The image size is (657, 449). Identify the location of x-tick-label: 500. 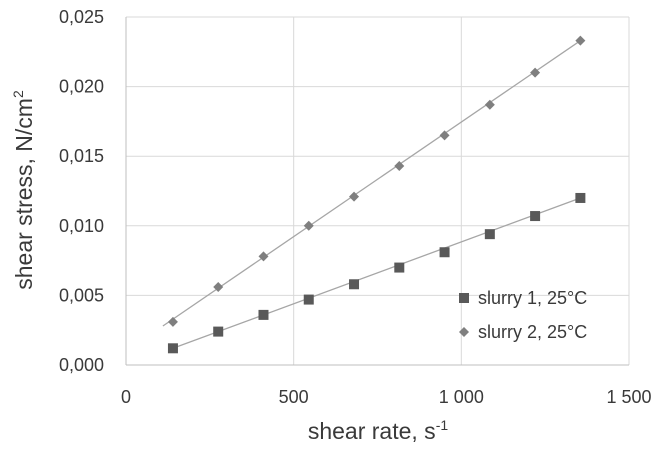
(294, 397).